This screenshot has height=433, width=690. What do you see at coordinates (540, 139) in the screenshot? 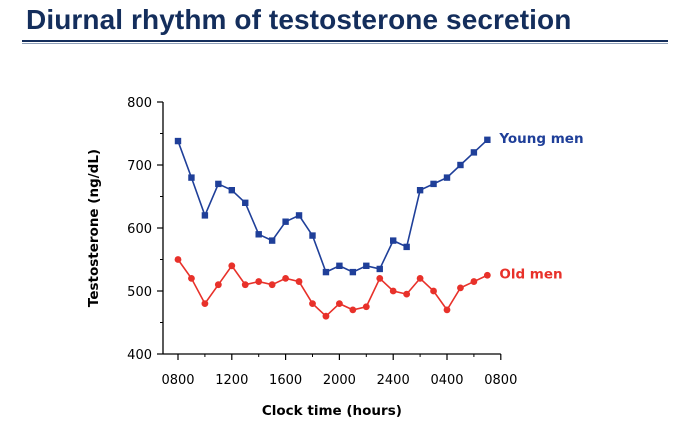
I see `series-label-young-men: Young men` at bounding box center [540, 139].